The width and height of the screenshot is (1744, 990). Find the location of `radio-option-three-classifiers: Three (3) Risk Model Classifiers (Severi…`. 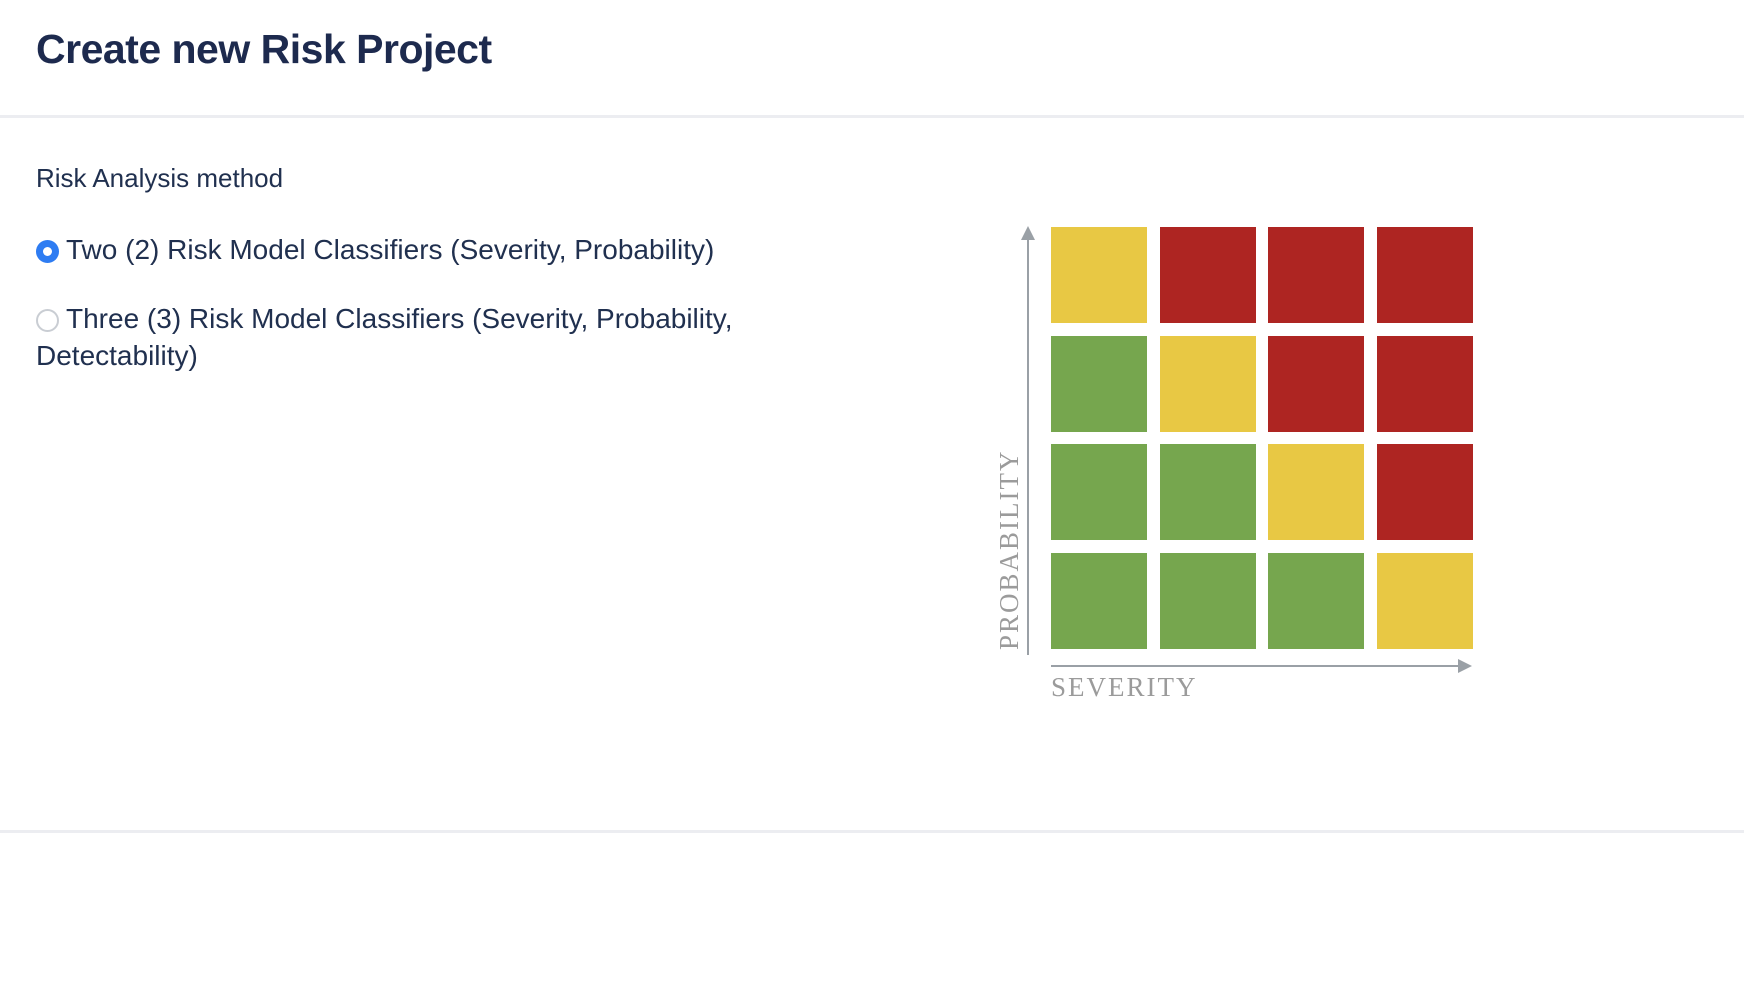

radio-option-three-classifiers: Three (3) Risk Model Classifiers (Severi… is located at coordinates (441, 337).